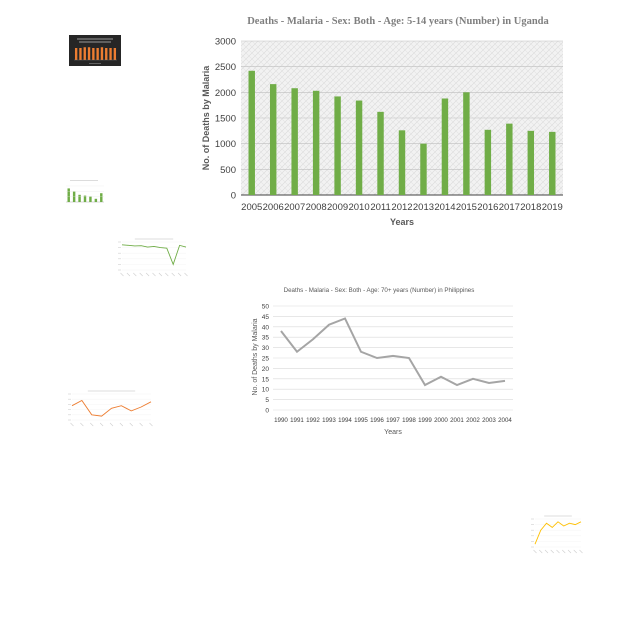  What do you see at coordinates (401, 207) in the screenshot?
I see `bar-xtick-label: 2012` at bounding box center [401, 207].